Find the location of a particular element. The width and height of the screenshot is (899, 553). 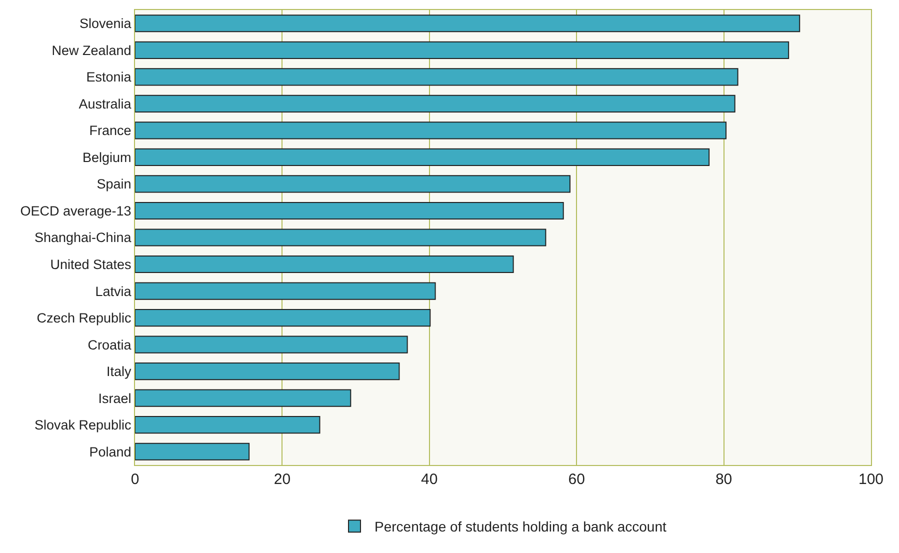

y-tick-label: Slovenia is located at coordinates (106, 24).